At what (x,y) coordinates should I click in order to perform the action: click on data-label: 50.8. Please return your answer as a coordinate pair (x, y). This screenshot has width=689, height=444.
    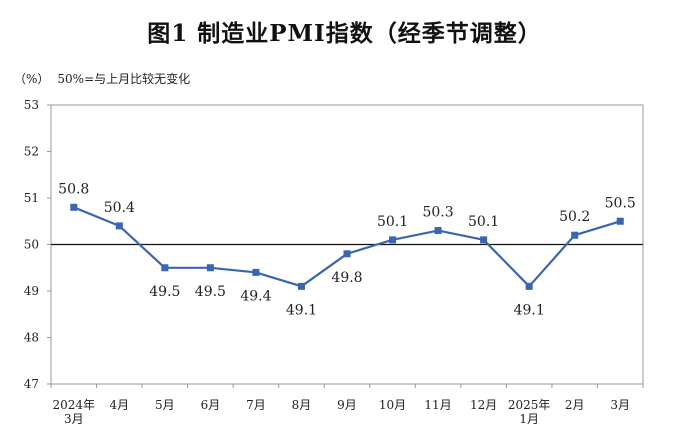
    Looking at the image, I should click on (73, 189).